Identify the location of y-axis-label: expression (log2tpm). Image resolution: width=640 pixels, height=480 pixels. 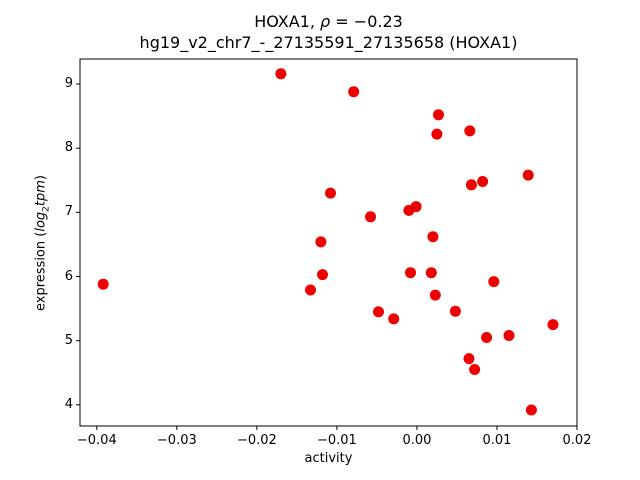
(44, 243).